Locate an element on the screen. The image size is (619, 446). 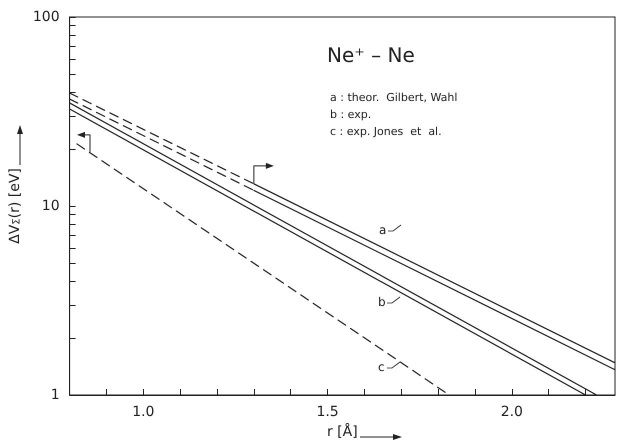
text: Ne⁺ – Ne is located at coordinates (371, 55).